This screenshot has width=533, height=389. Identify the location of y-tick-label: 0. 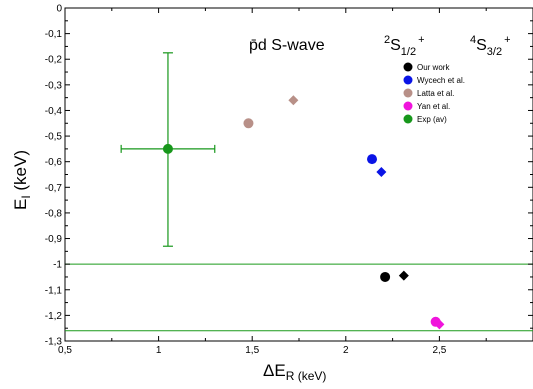
(59, 9).